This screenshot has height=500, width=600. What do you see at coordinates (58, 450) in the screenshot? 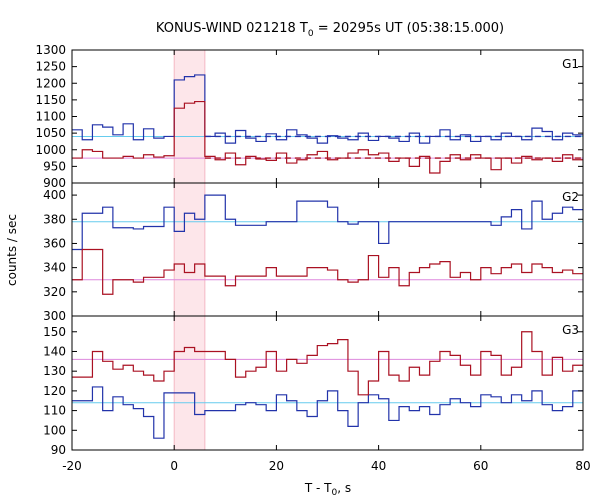
I see `y-tick-label: 90` at bounding box center [58, 450].